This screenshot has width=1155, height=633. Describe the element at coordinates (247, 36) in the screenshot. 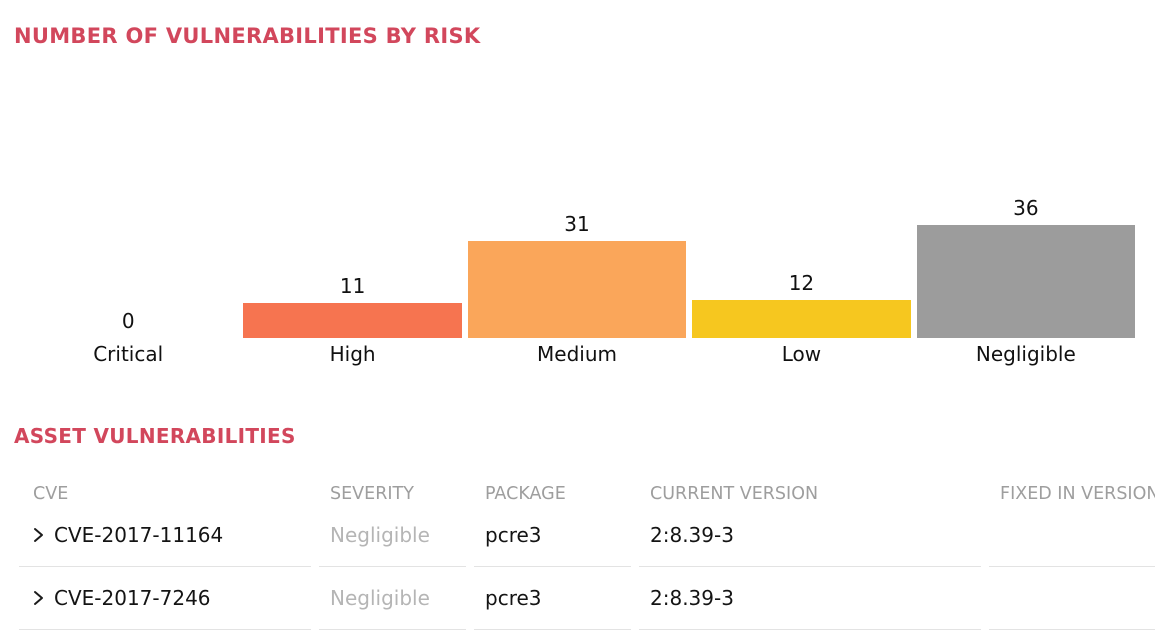

I see `chart-title: NUMBER OF VULNERABILITIES BY RISK` at that location.